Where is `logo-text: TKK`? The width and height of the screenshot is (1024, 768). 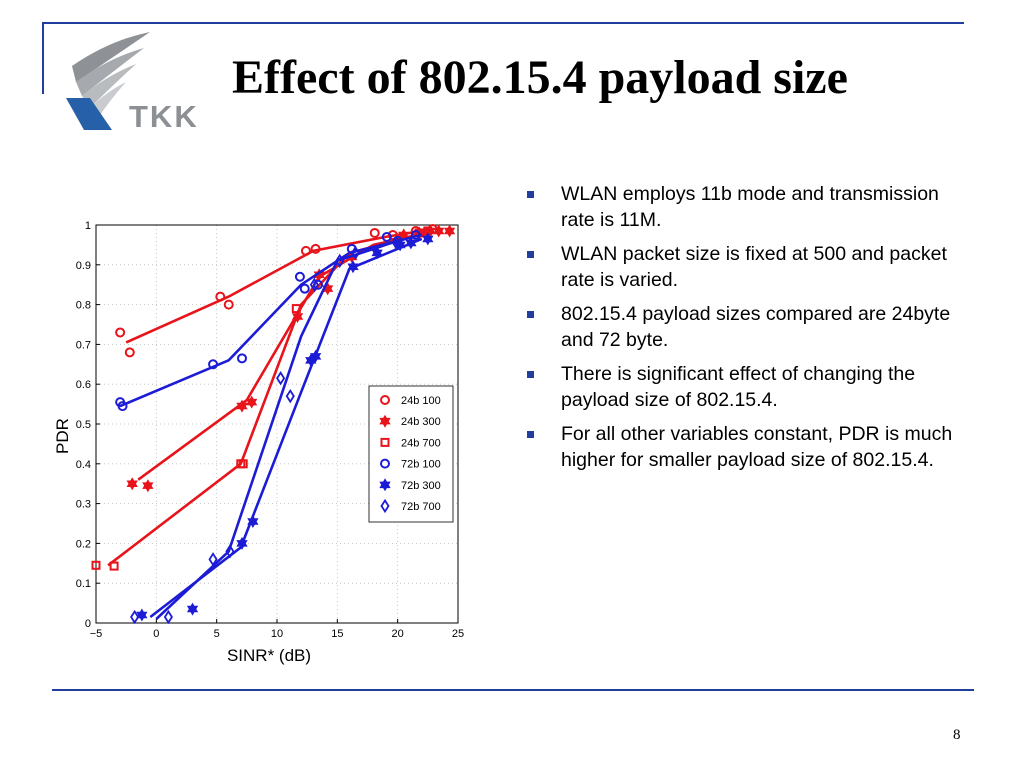
logo-text: TKK is located at coordinates (164, 116).